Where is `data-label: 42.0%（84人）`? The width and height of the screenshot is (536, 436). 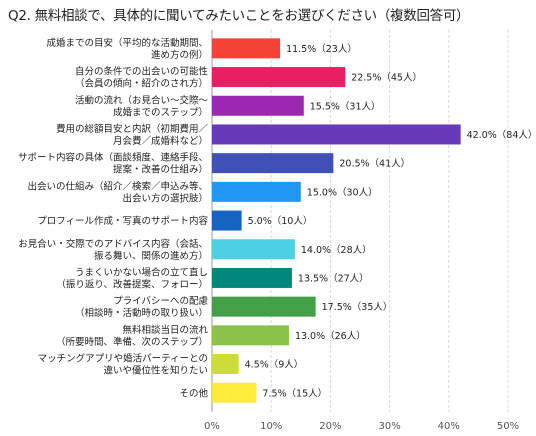
data-label: 42.0%（84人） is located at coordinates (501, 135).